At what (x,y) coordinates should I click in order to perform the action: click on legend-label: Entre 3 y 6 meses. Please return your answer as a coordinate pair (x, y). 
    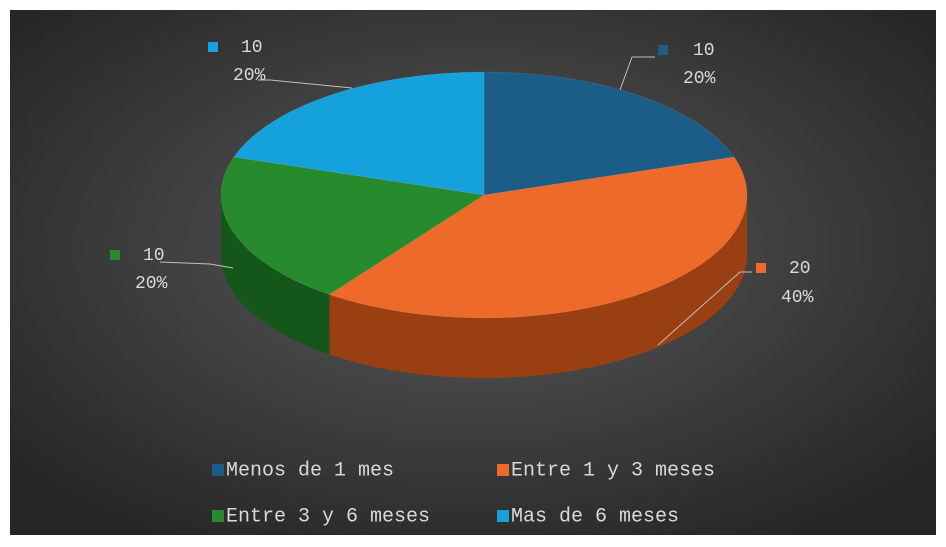
    Looking at the image, I should click on (328, 516).